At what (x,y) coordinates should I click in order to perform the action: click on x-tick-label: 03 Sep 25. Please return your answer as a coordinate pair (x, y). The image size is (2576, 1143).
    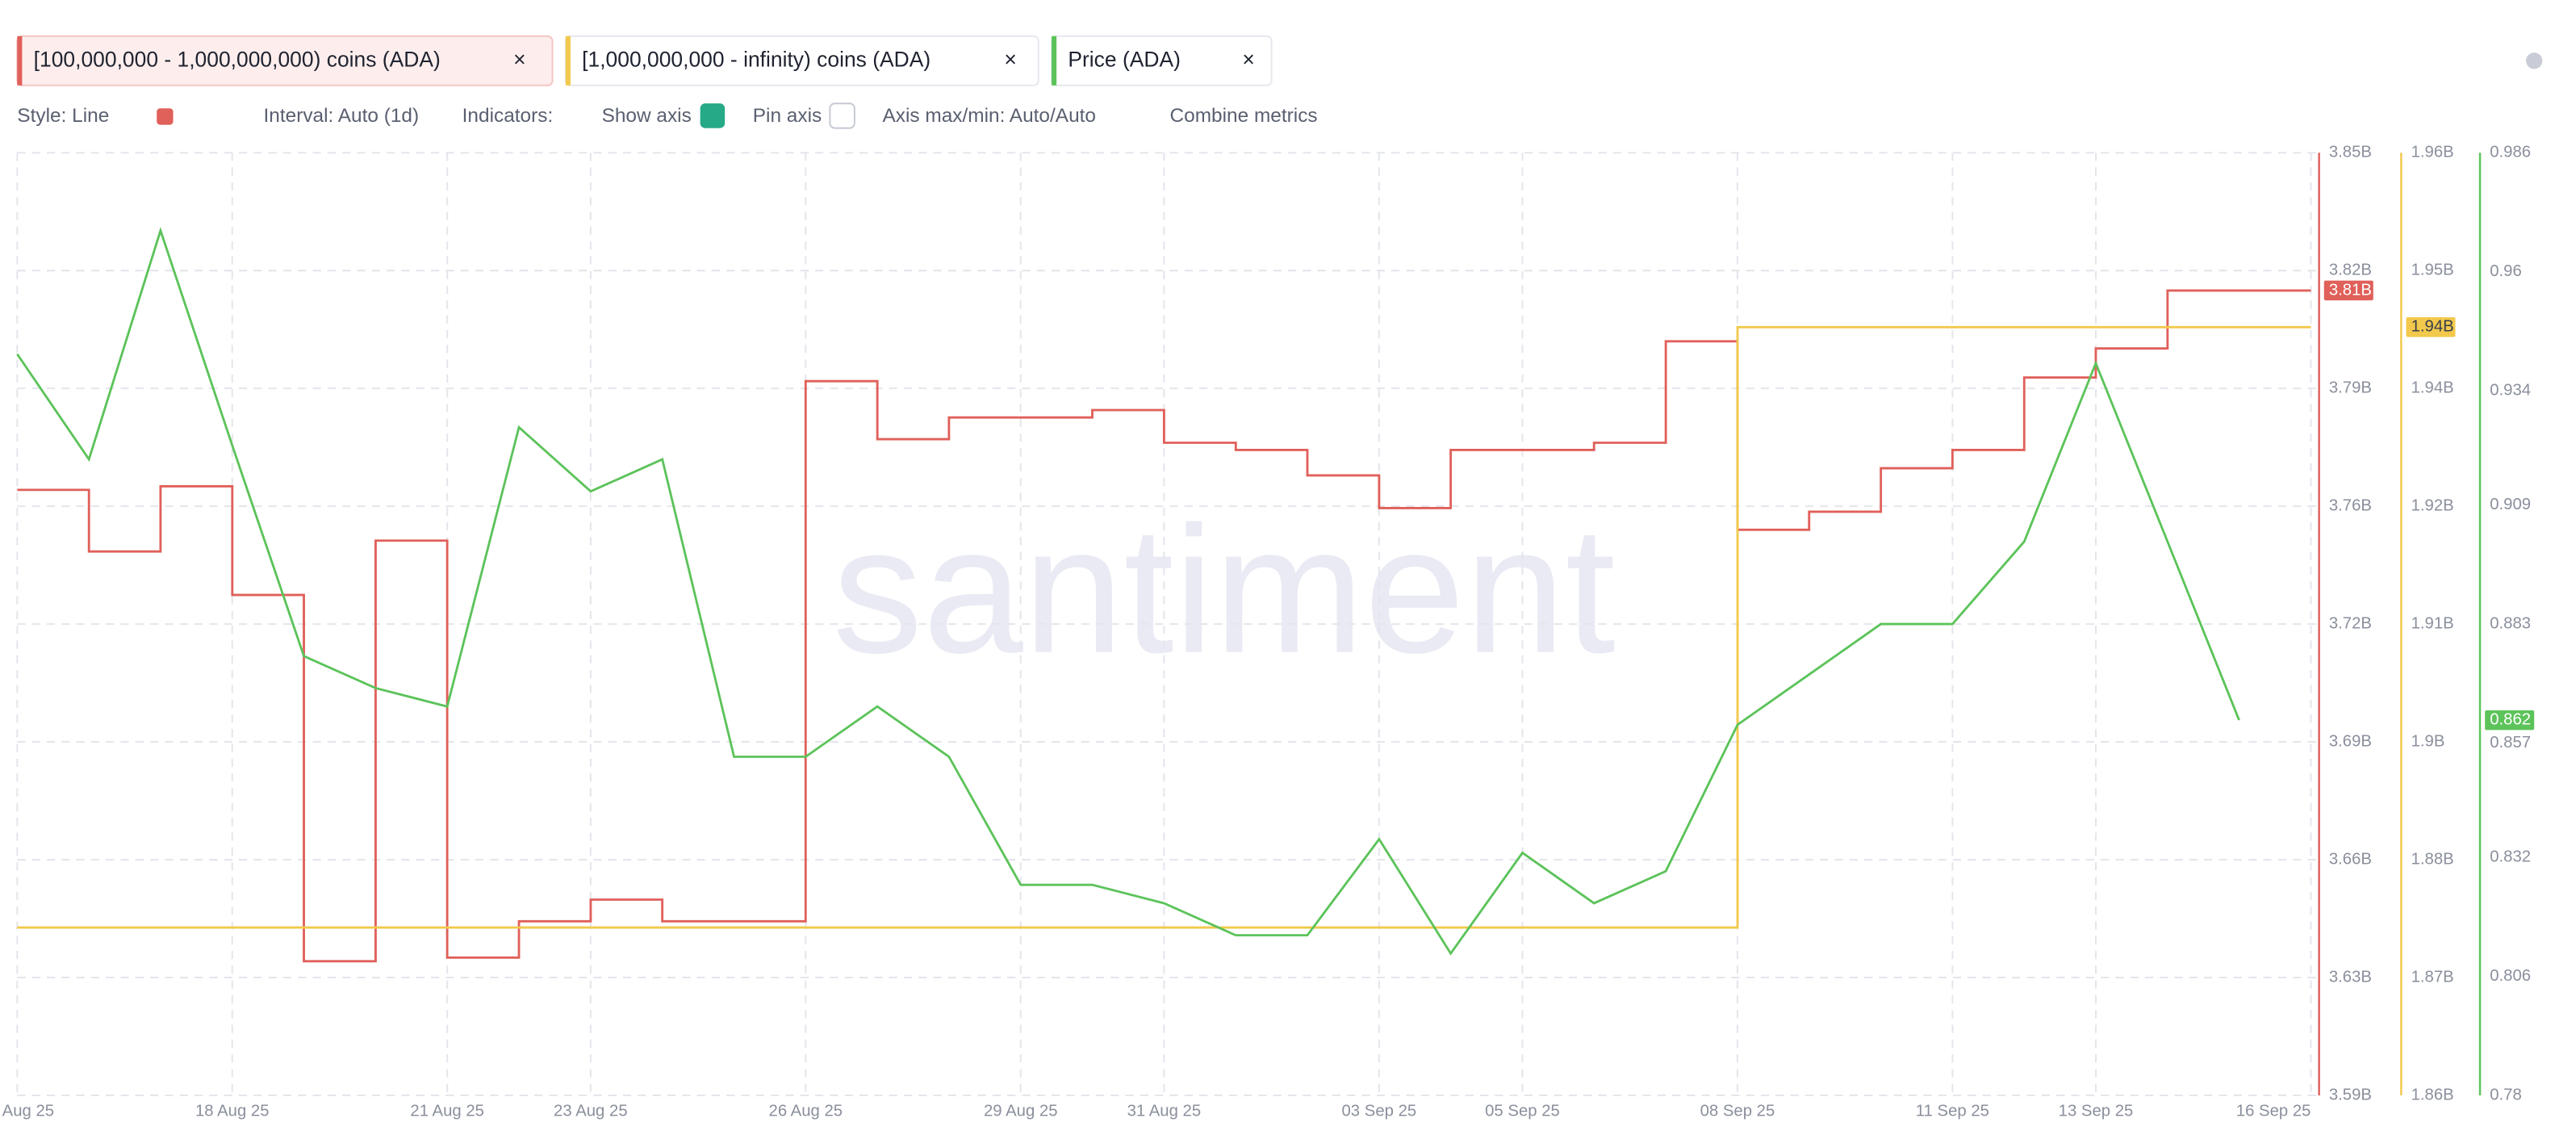
    Looking at the image, I should click on (1378, 1111).